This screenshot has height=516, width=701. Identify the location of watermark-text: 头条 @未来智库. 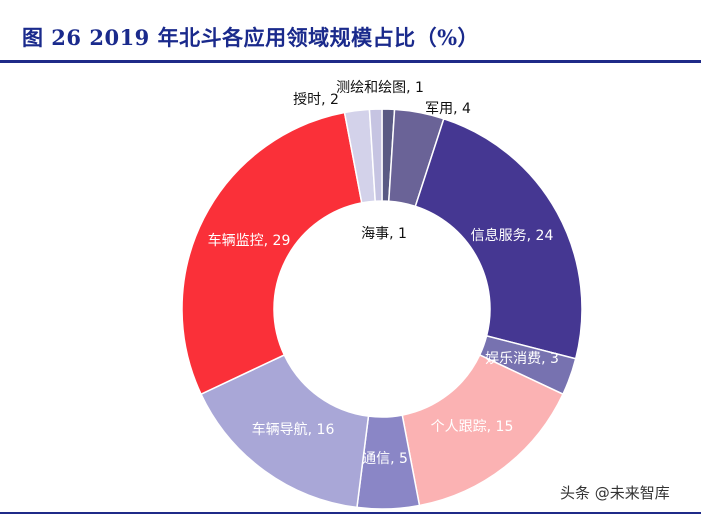
(615, 493).